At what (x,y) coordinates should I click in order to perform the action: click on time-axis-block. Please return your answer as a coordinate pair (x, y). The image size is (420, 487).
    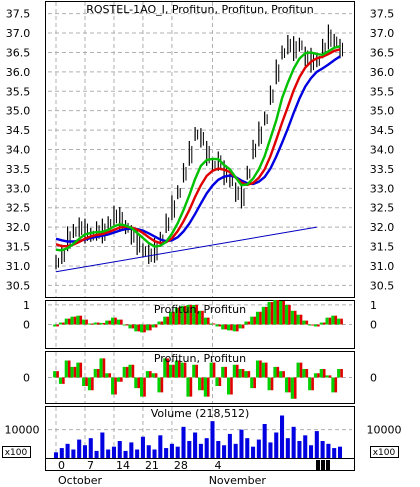
    Looking at the image, I should click on (328, 465).